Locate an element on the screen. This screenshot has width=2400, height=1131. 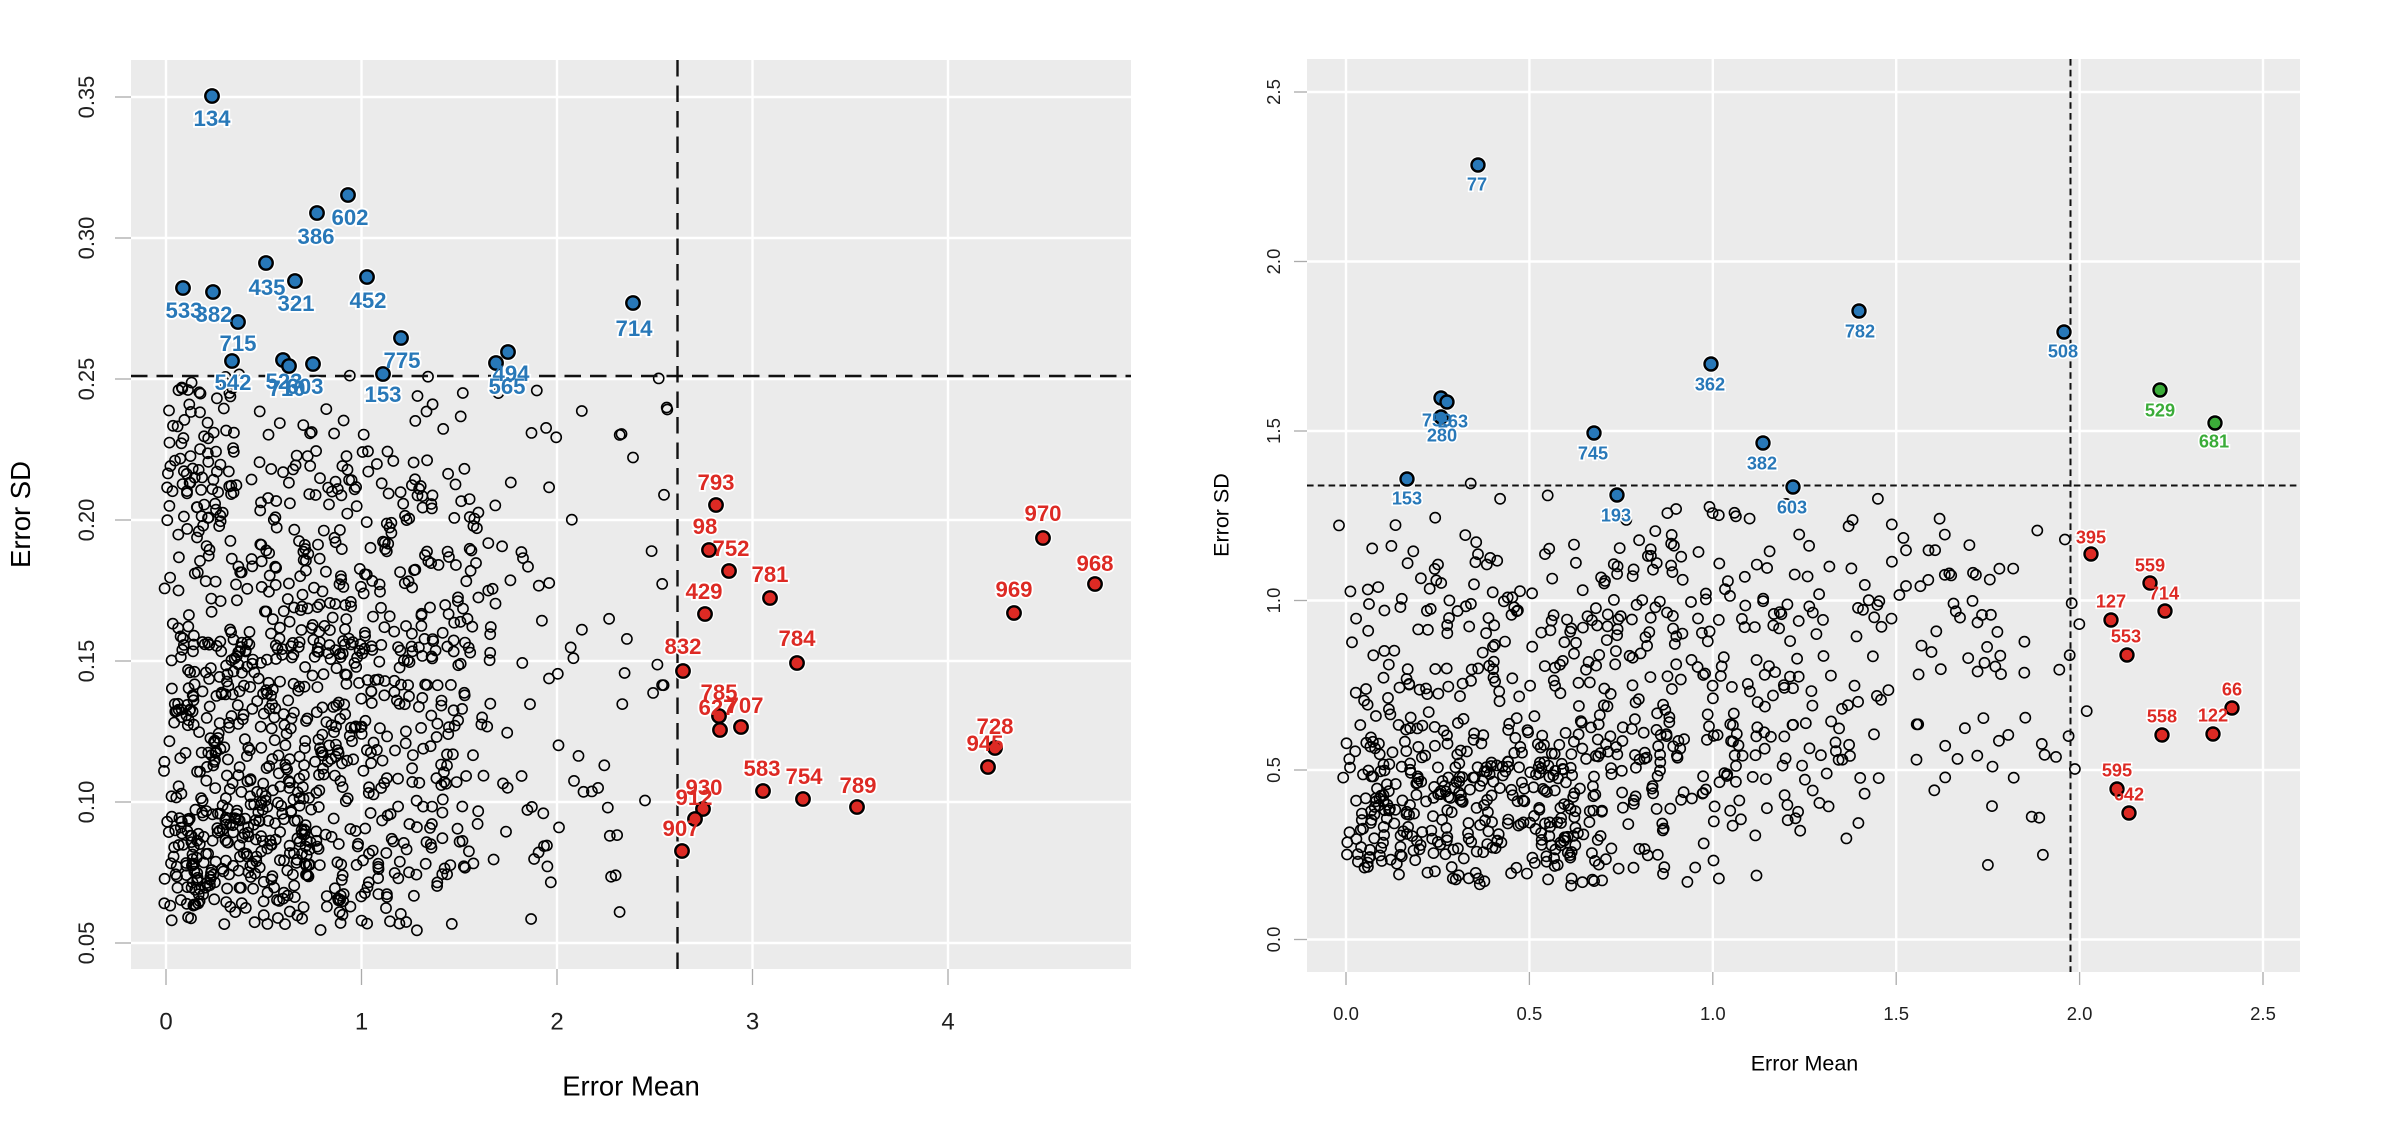
svg-text: 595 is located at coordinates (2117, 770).